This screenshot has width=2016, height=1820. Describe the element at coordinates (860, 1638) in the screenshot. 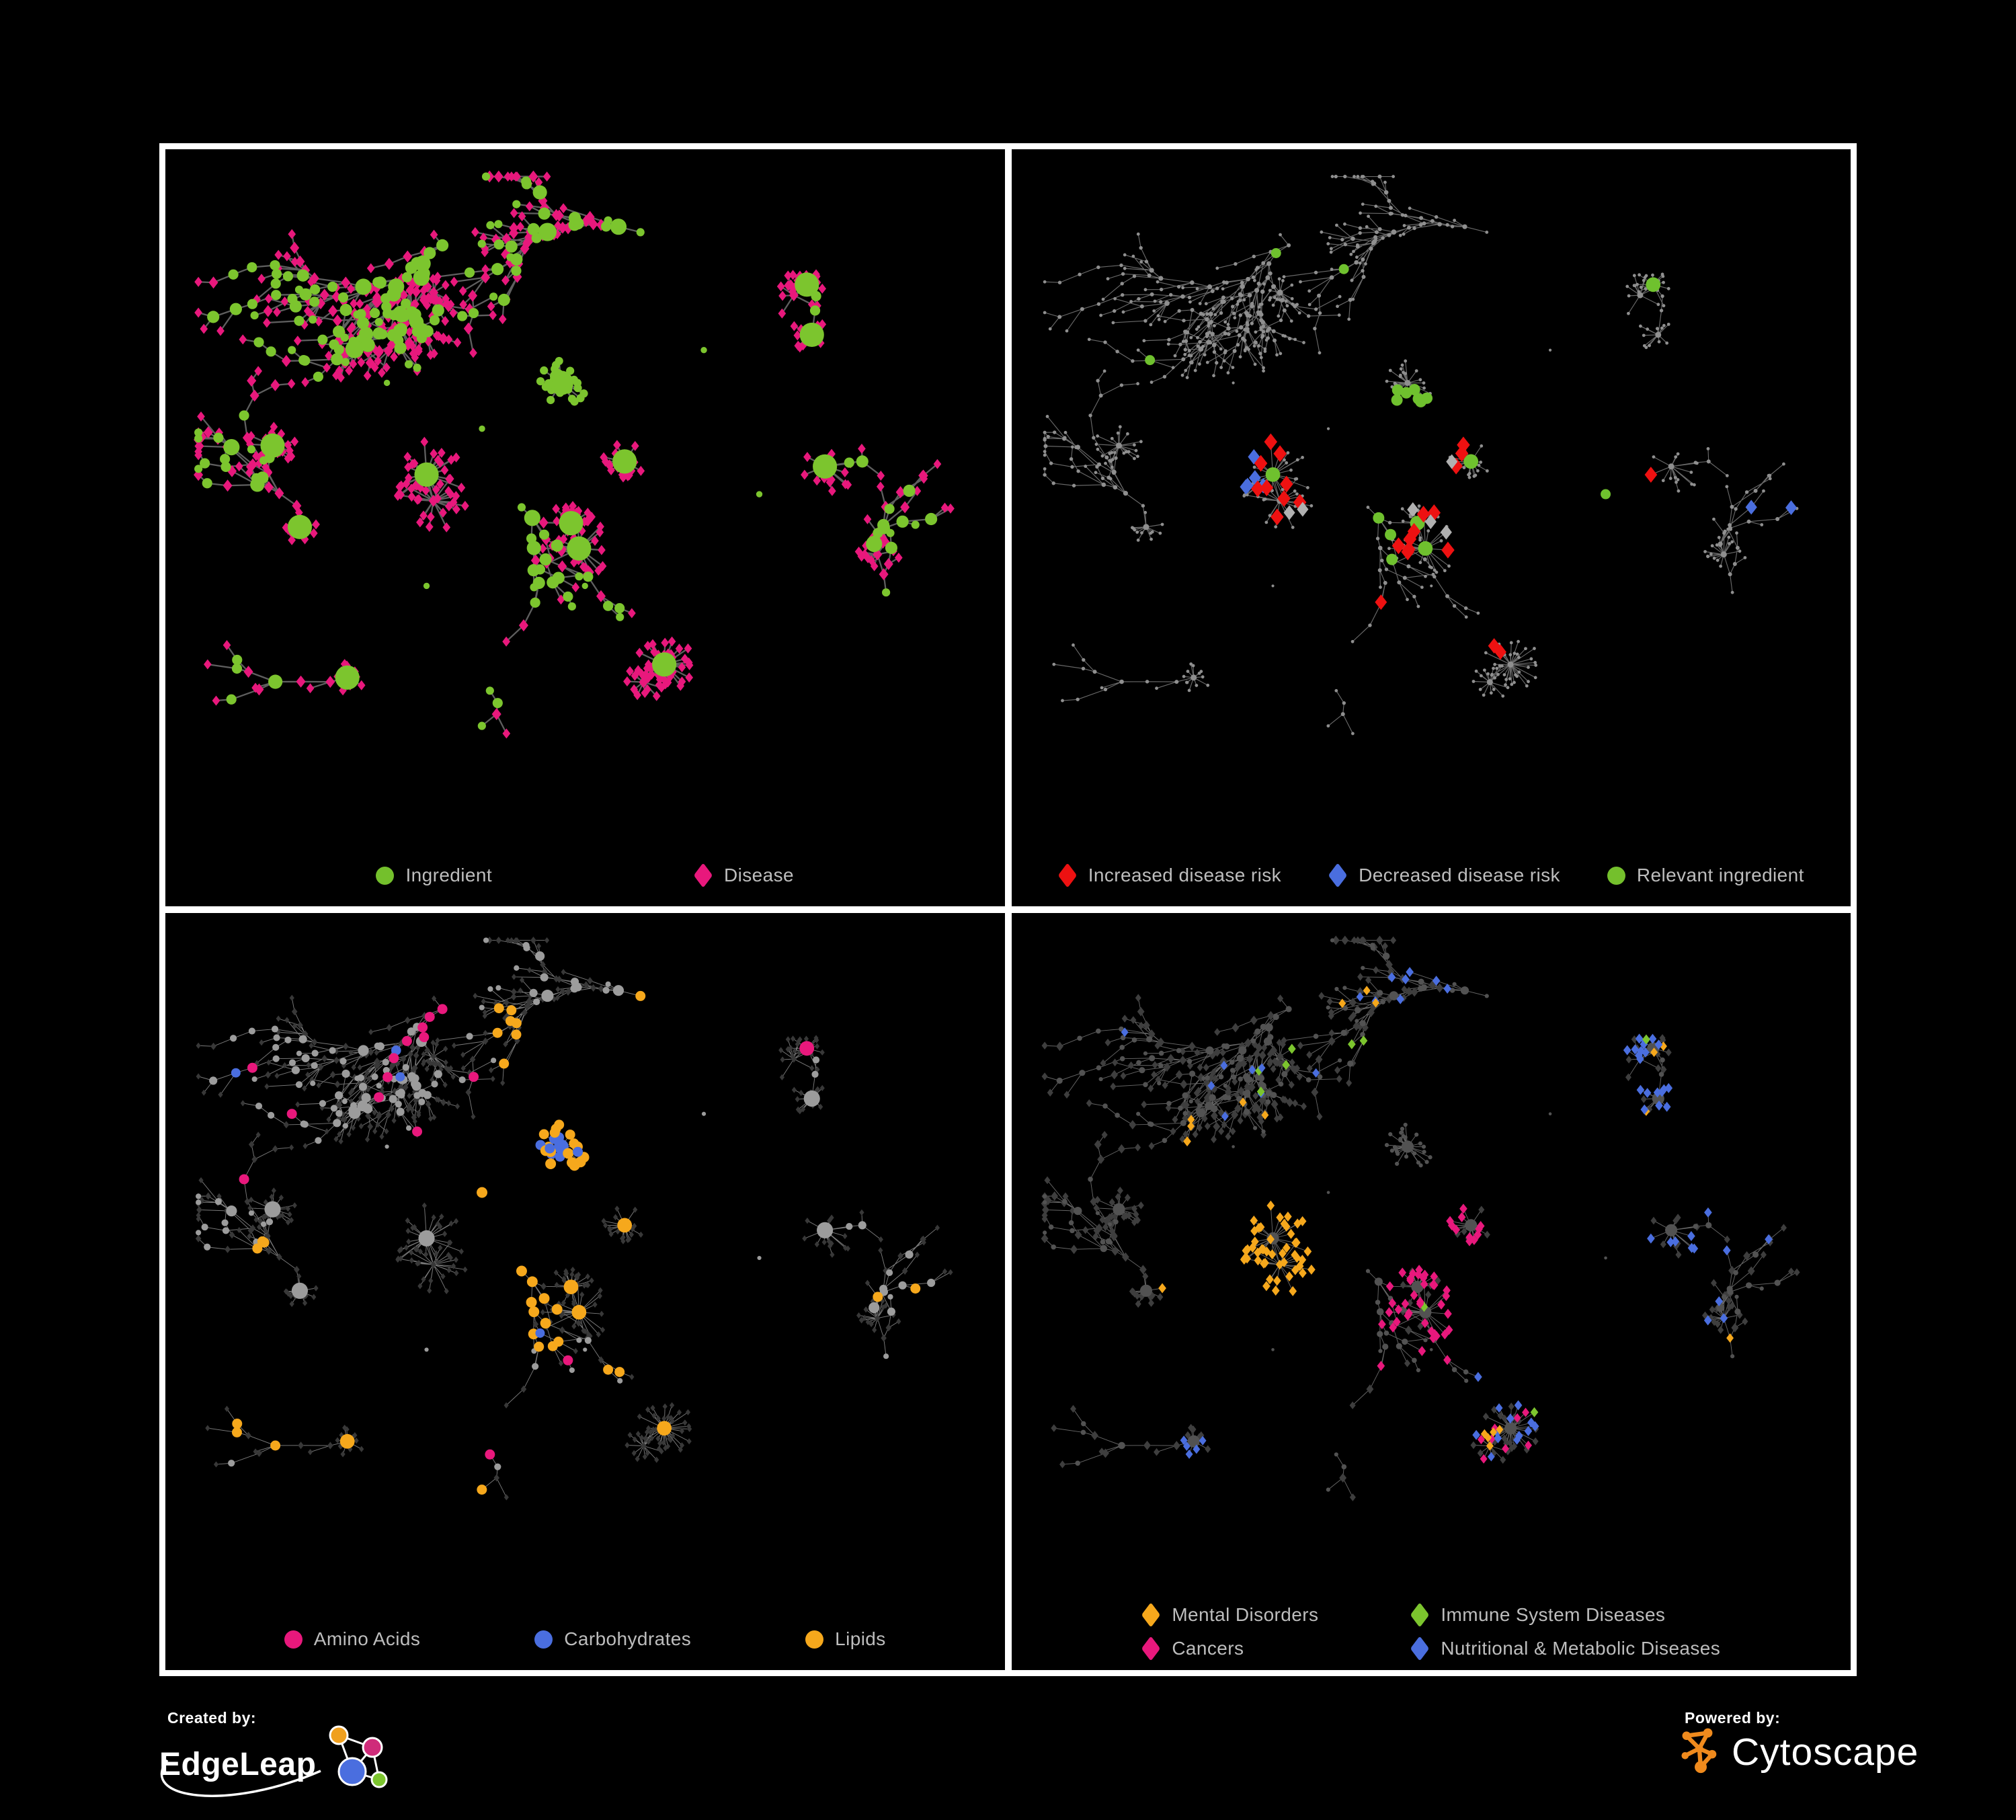

I see `legend-label: Lipids` at that location.